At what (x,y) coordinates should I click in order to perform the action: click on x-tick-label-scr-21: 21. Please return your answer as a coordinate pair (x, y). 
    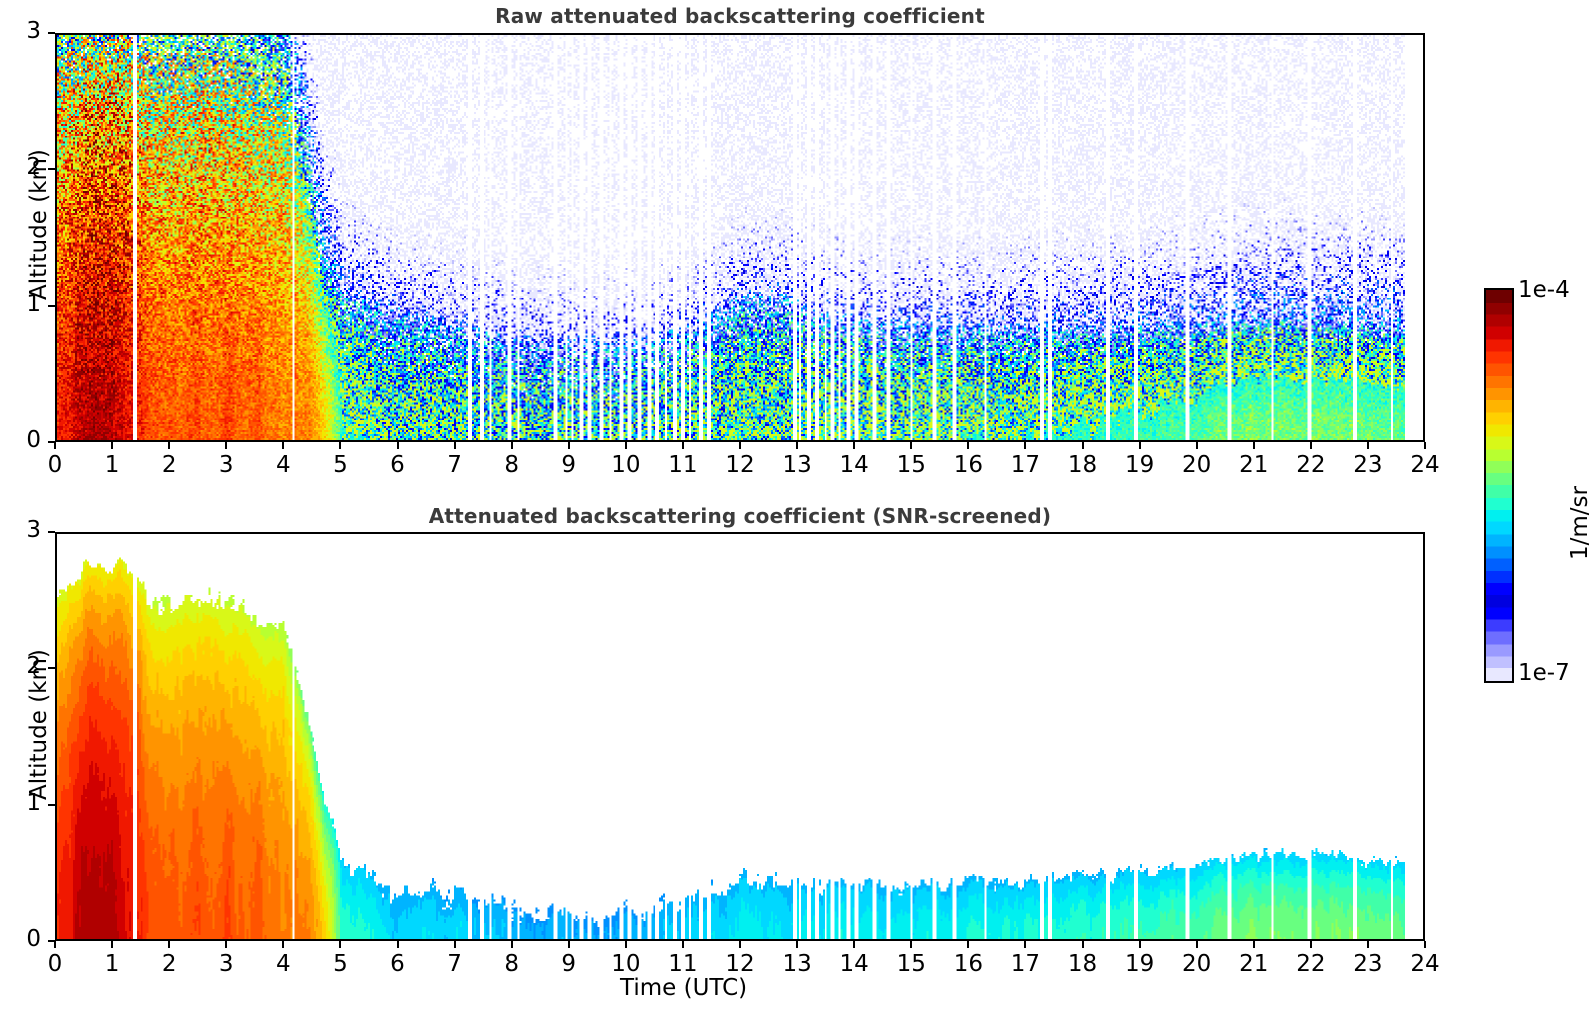
    Looking at the image, I should click on (1254, 964).